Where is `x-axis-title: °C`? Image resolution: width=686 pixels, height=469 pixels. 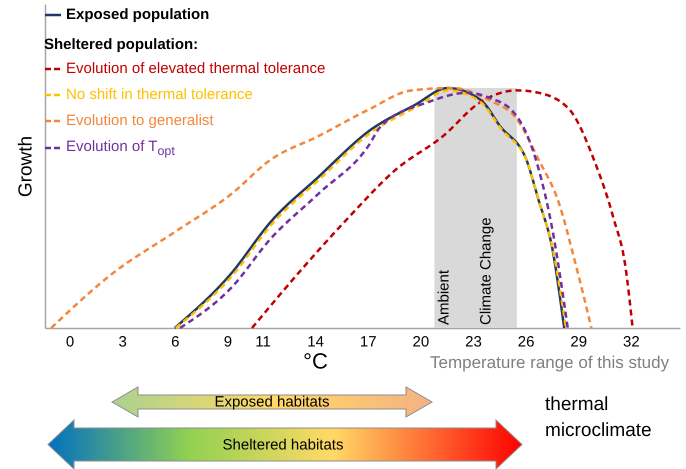
x-axis-title: °C is located at coordinates (315, 361).